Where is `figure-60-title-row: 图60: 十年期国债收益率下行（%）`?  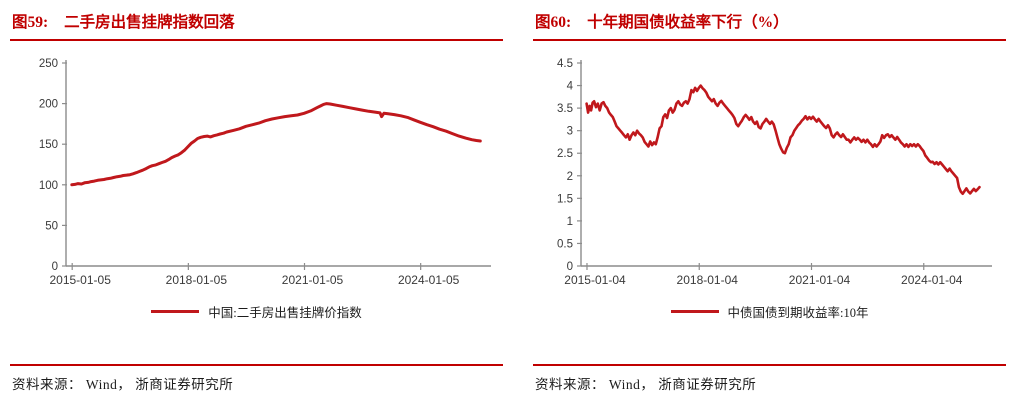
figure-60-title-row: 图60: 十年期国债收益率下行（%） is located at coordinates (769, 22).